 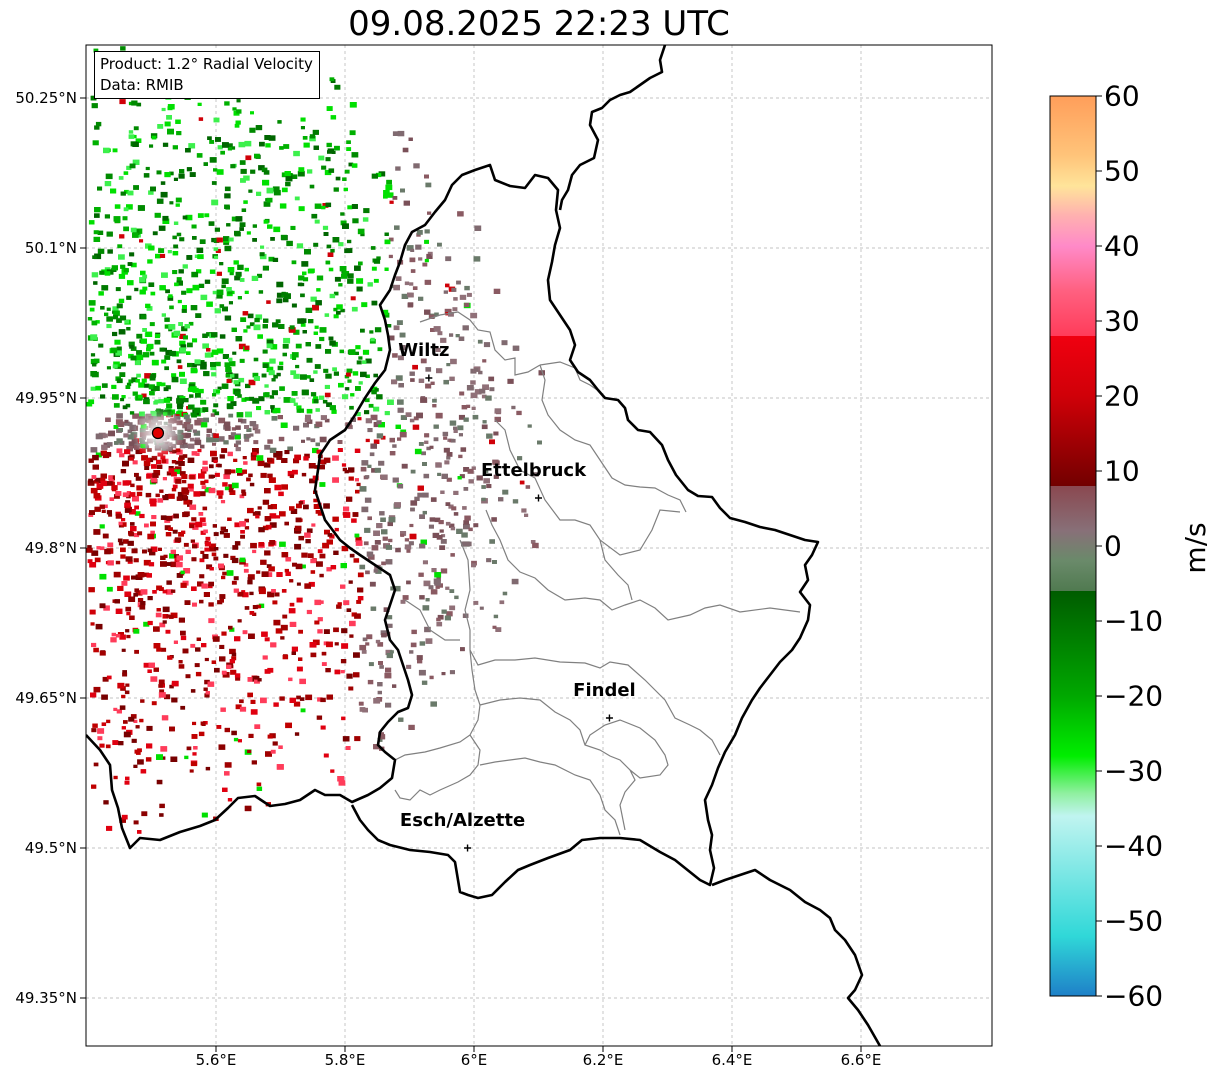 What do you see at coordinates (216, 1060) in the screenshot?
I see `lon-label: 5.6°E` at bounding box center [216, 1060].